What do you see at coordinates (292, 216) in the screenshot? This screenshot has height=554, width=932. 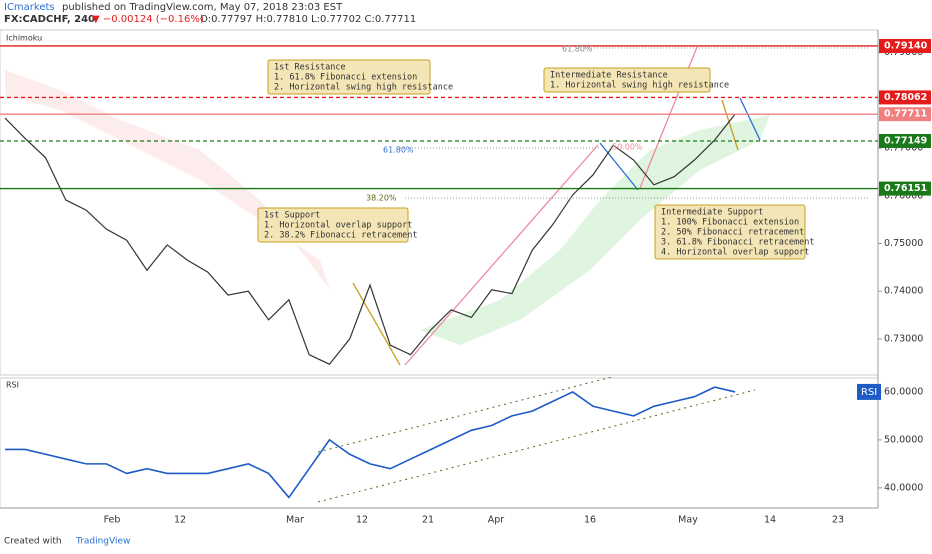 I see `annotation-title: 1st Support` at bounding box center [292, 216].